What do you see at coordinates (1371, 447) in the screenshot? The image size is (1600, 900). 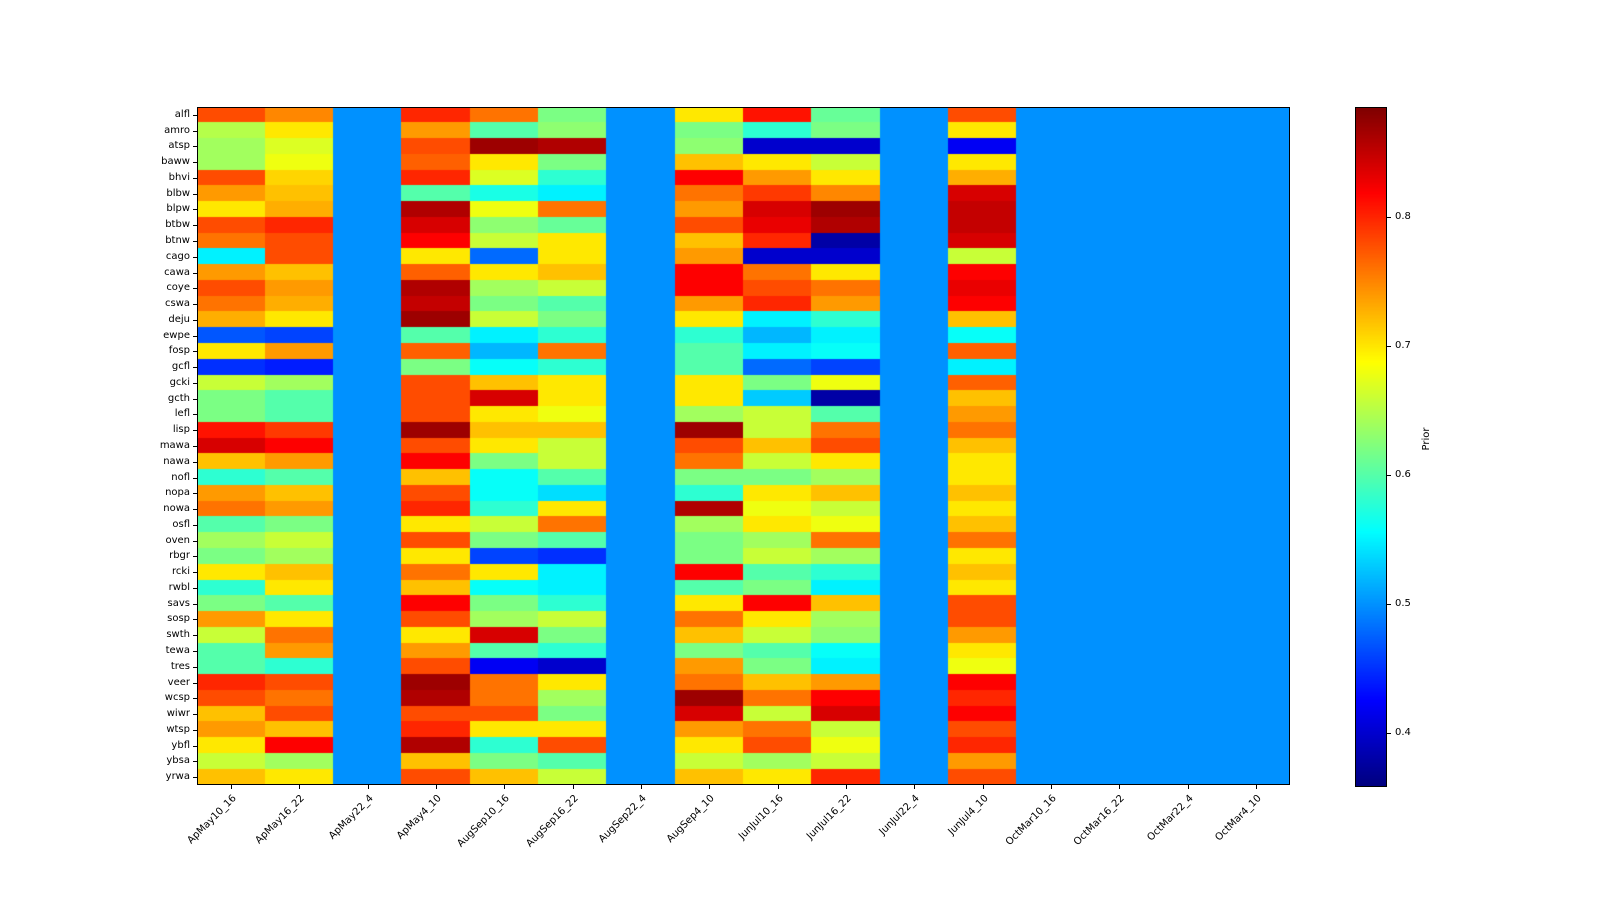 I see `colorbar-canvas` at bounding box center [1371, 447].